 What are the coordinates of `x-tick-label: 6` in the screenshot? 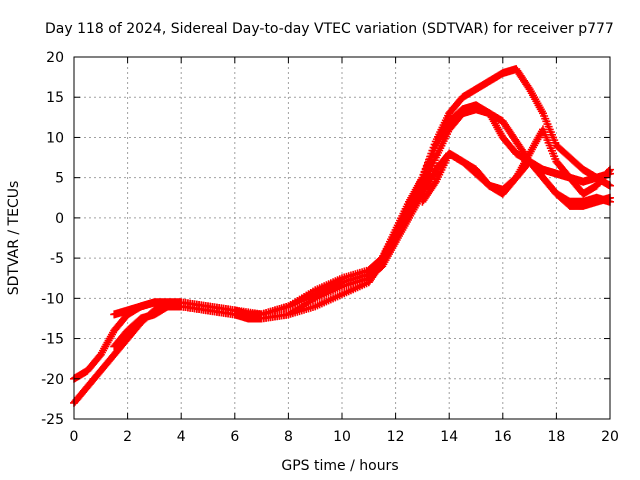 It's located at (234, 437).